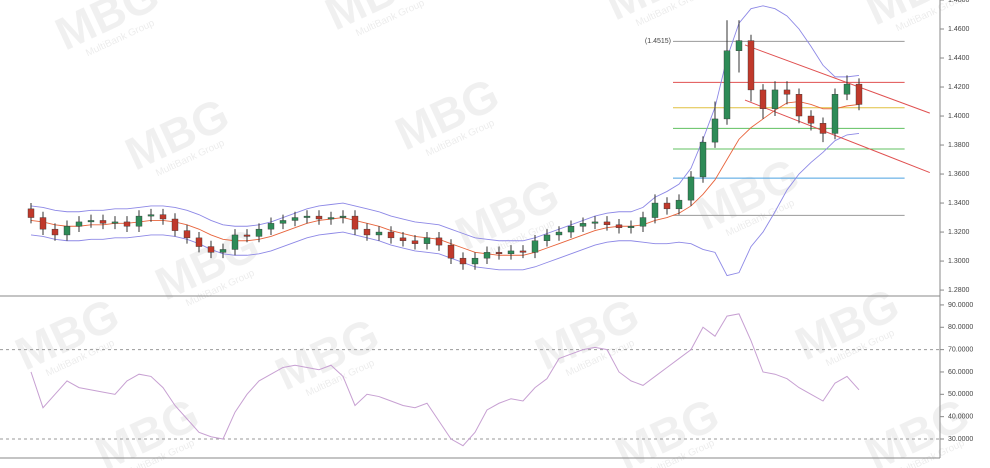 This screenshot has width=990, height=468. Describe the element at coordinates (658, 41) in the screenshot. I see `fib-level-label: (1.4515)` at that location.